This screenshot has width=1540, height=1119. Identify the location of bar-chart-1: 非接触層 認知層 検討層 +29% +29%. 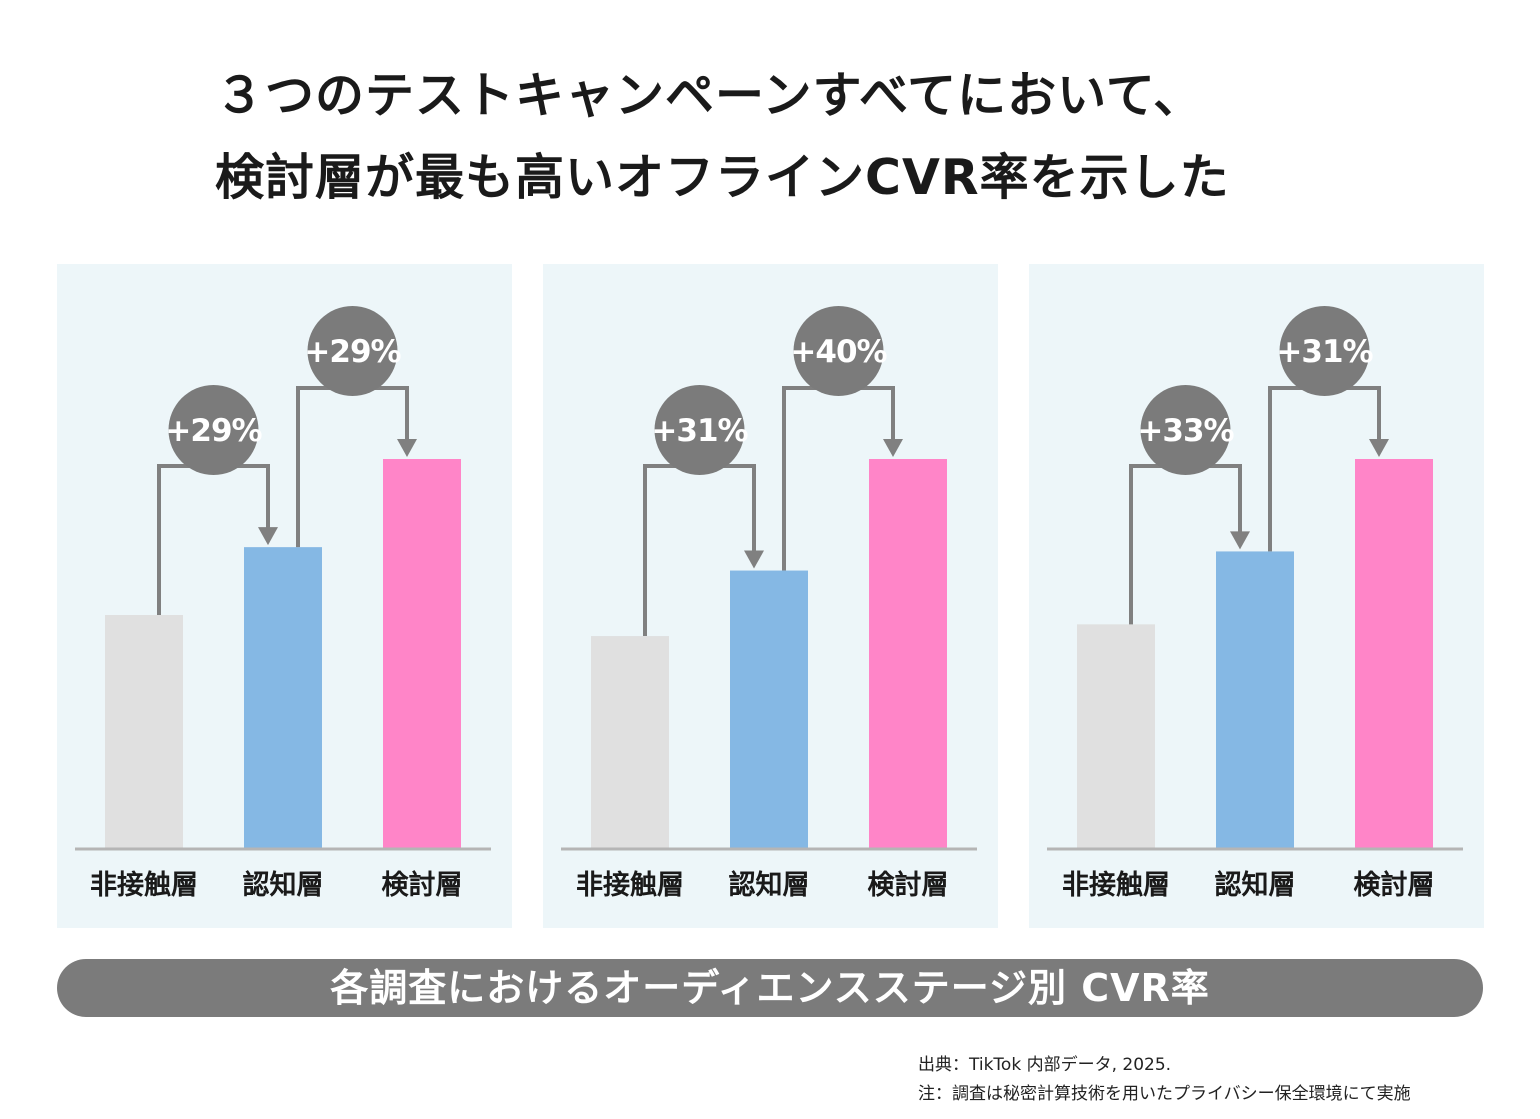
(283, 603).